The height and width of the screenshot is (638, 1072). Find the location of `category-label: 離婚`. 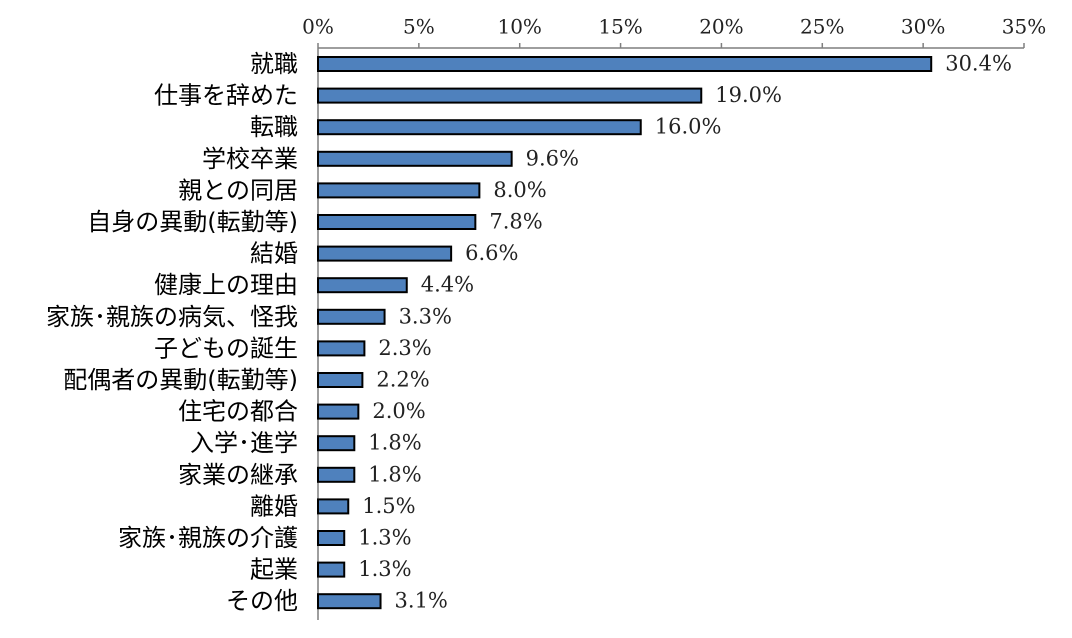

category-label: 離婚 is located at coordinates (274, 506).